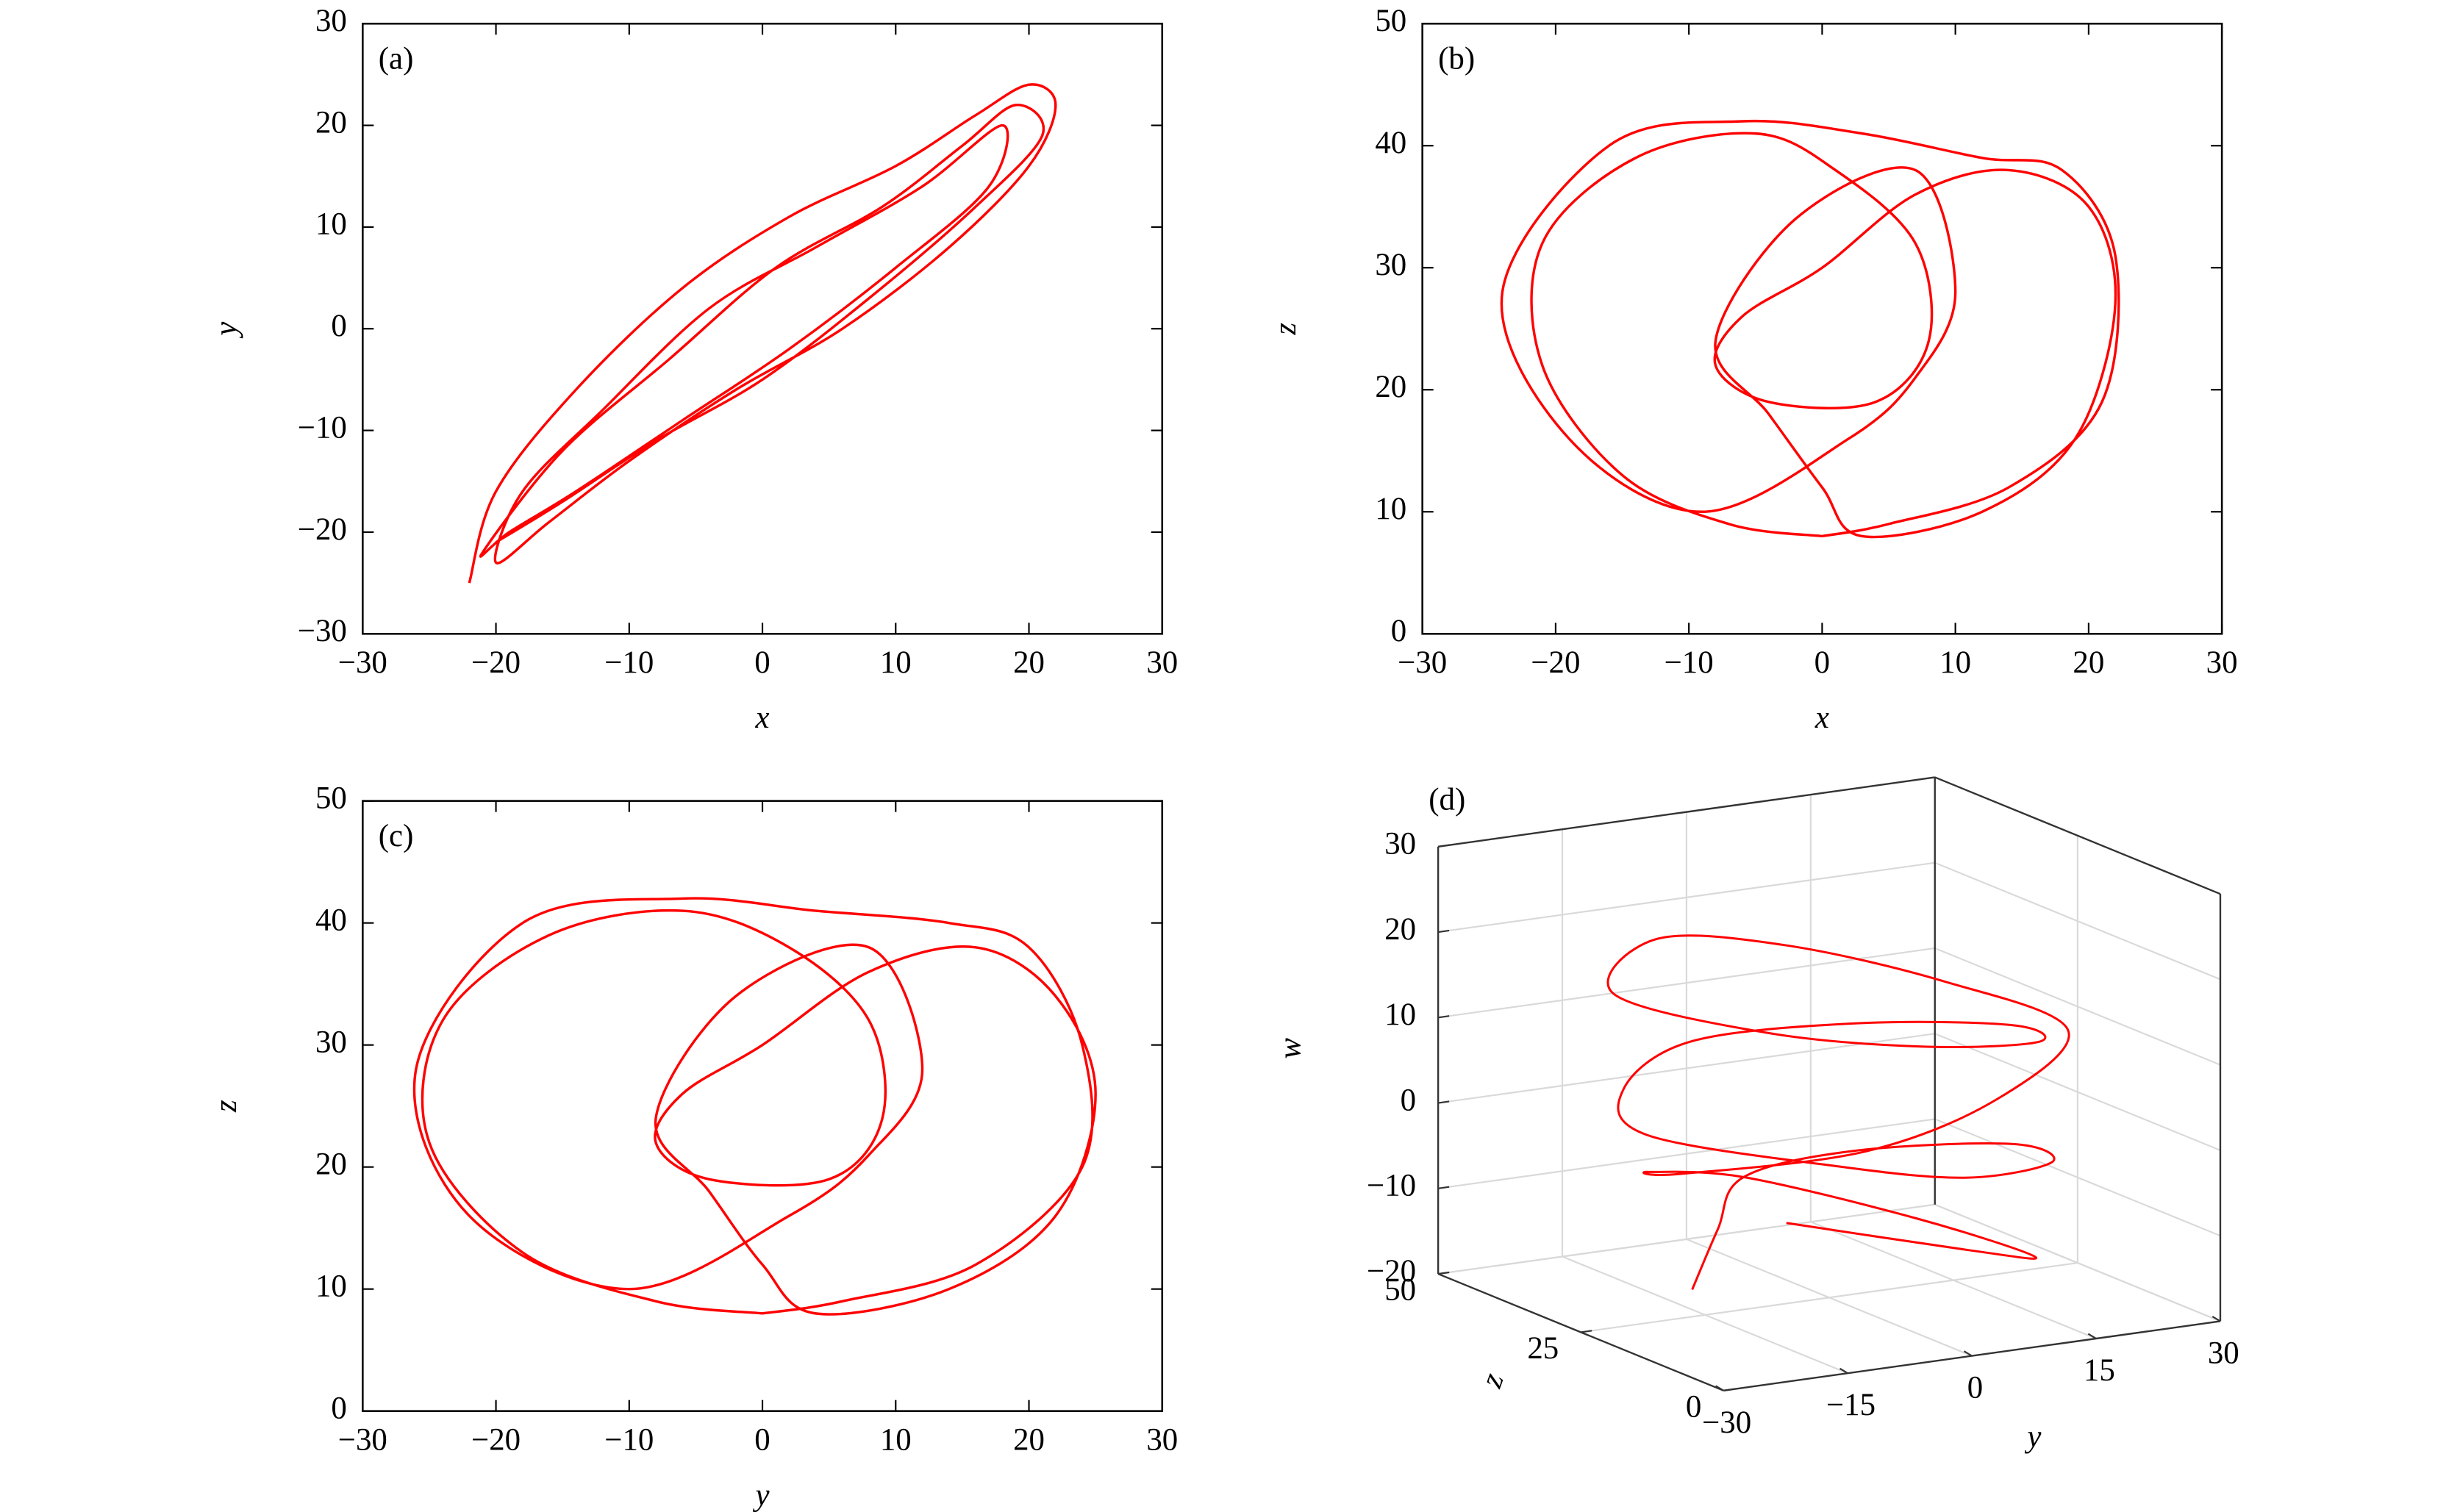 Image resolution: width=2460 pixels, height=1512 pixels. What do you see at coordinates (1400, 929) in the screenshot?
I see `w-tick-label: 20` at bounding box center [1400, 929].